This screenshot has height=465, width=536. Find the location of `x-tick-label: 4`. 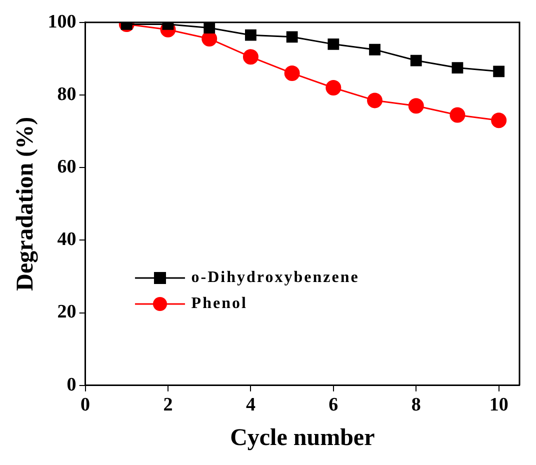

x-tick-label: 4 is located at coordinates (251, 405).